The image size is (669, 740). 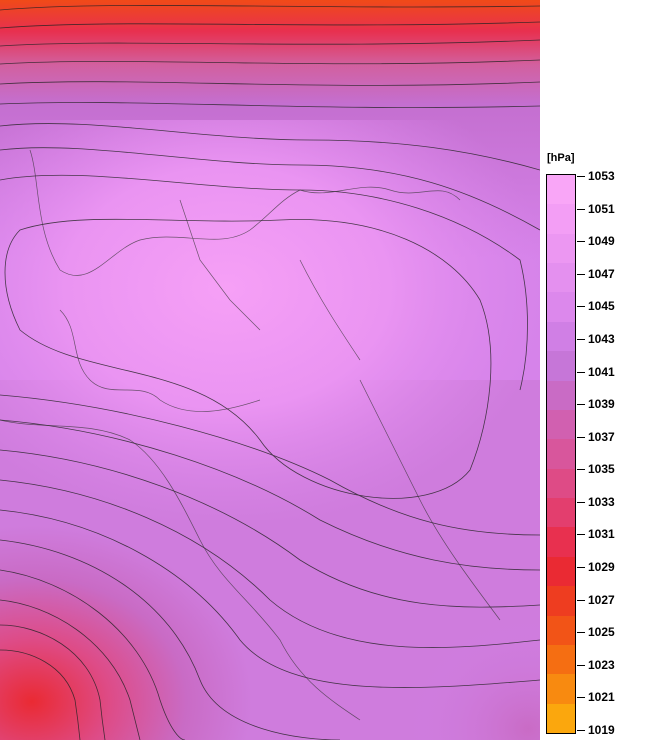 I want to click on legend-tick-label: 1041, so click(x=601, y=371).